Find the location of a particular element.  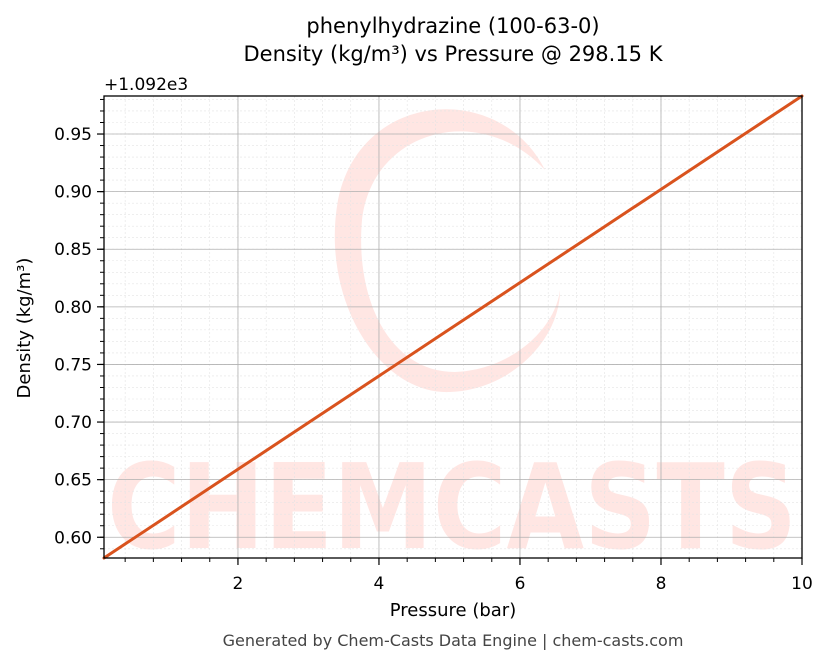

x-tick-label: 6 is located at coordinates (520, 584).